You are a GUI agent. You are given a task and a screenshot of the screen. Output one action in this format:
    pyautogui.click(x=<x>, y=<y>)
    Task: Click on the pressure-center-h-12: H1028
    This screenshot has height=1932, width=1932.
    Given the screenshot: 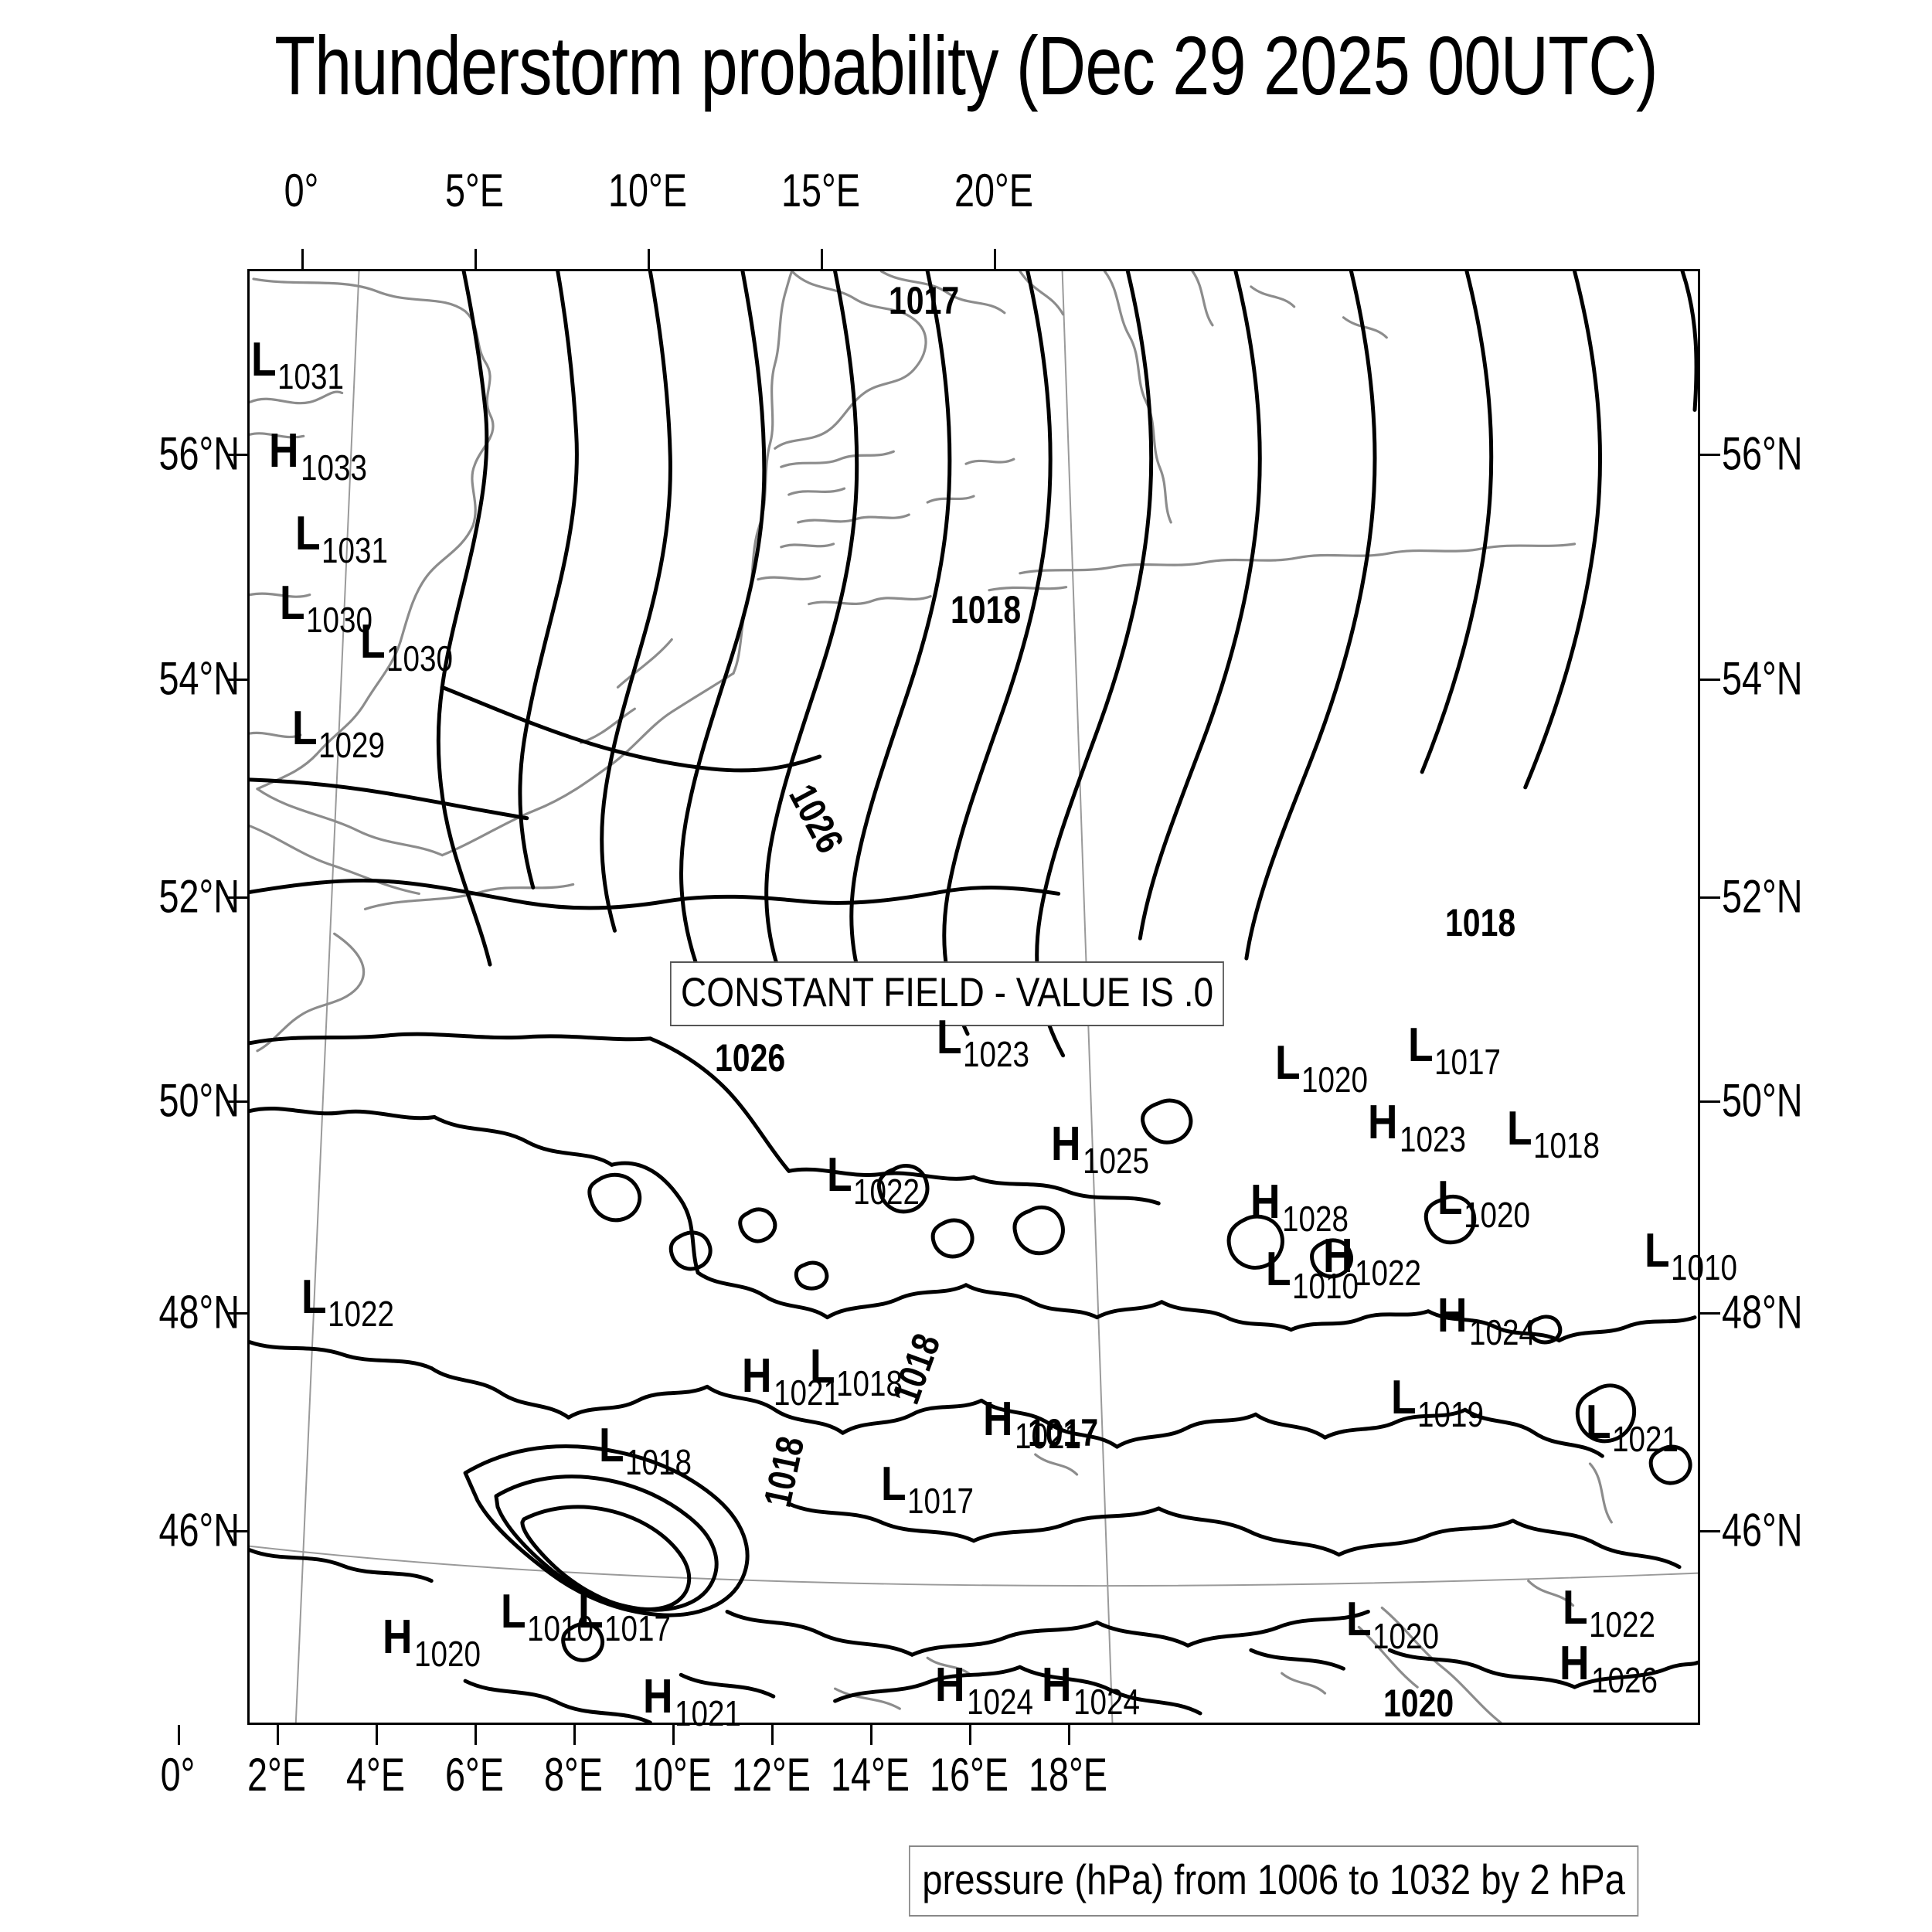 What is the action you would take?
    pyautogui.click(x=1307, y=1208)
    